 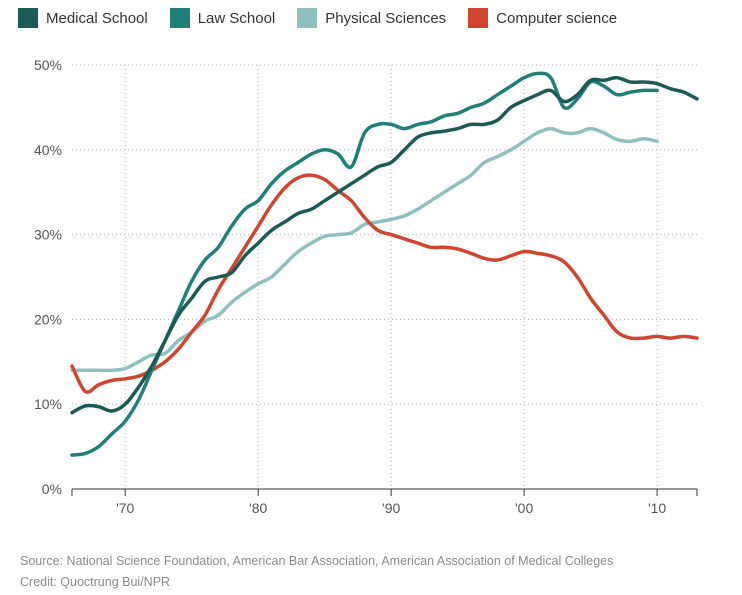 I want to click on legend-item-medical-school: Medical School, so click(x=83, y=18).